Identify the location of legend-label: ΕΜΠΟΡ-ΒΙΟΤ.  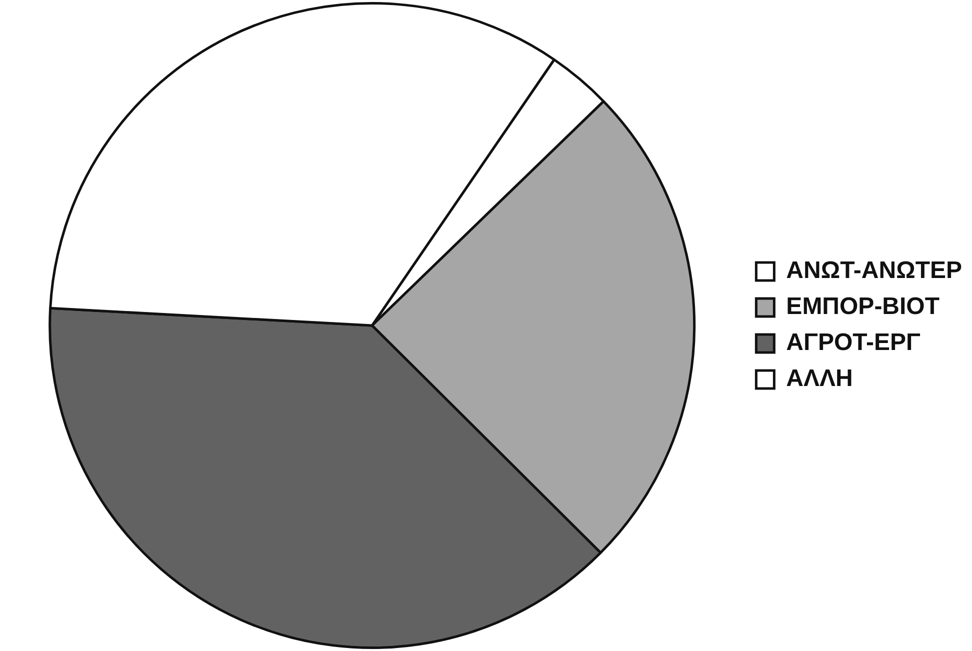
(863, 306).